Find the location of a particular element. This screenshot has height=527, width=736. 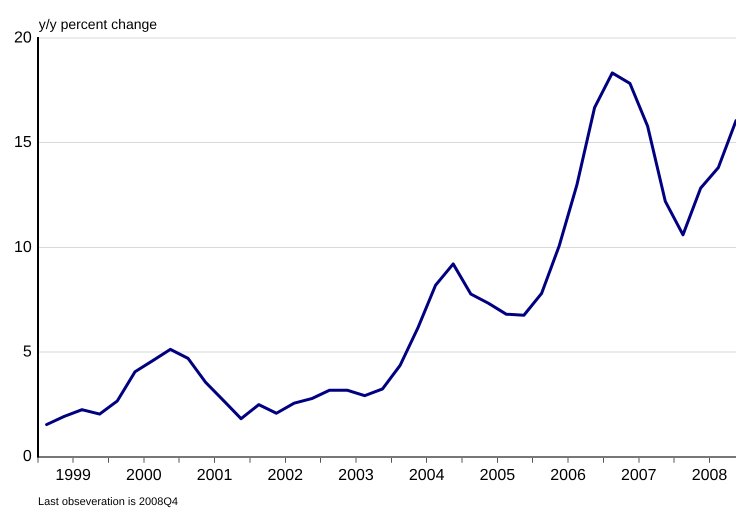

x-tick-label: 1999 is located at coordinates (73, 475).